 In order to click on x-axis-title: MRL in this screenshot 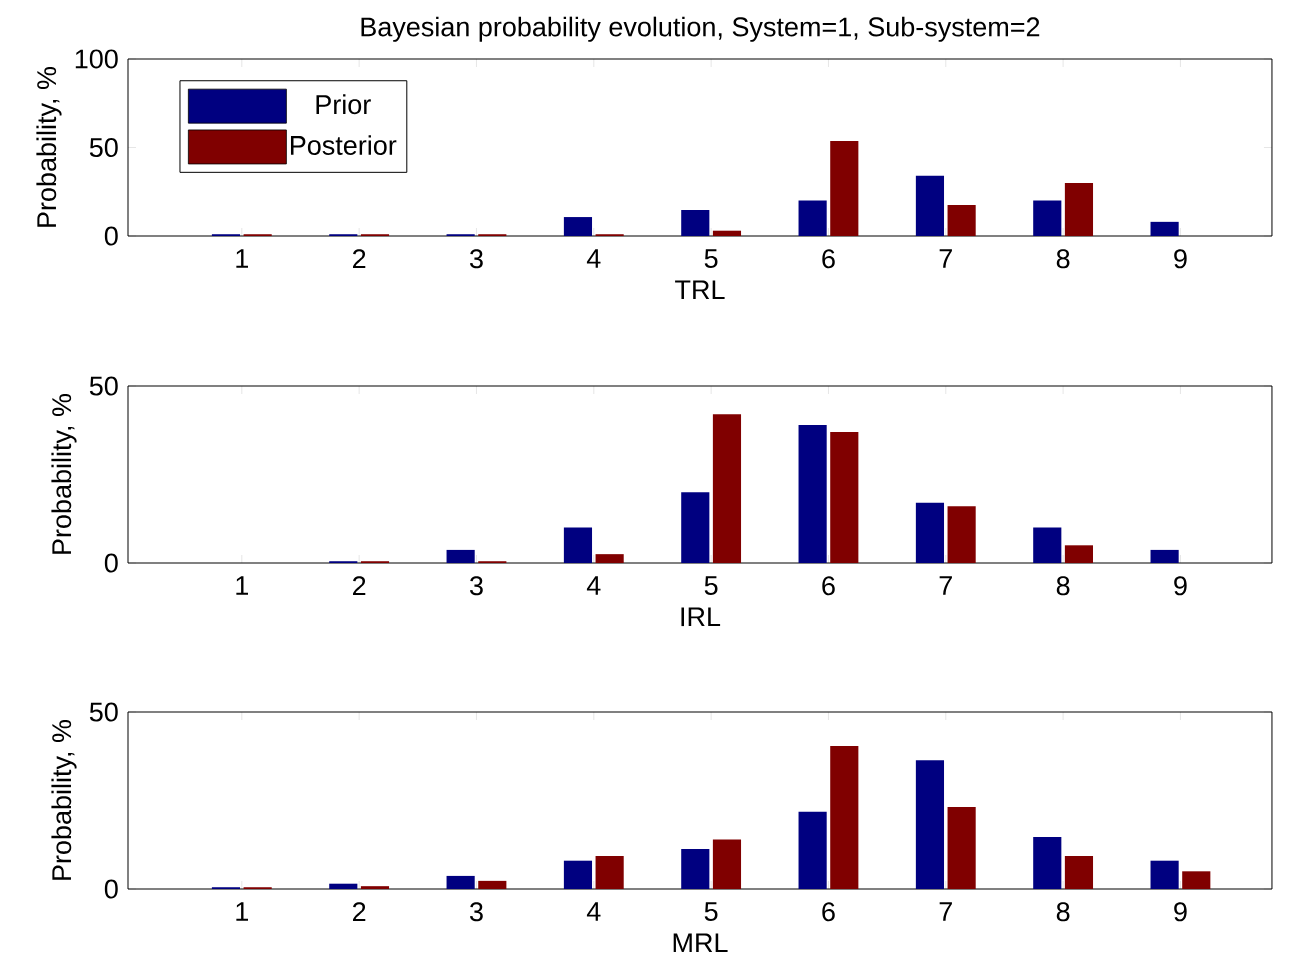, I will do `click(700, 943)`.